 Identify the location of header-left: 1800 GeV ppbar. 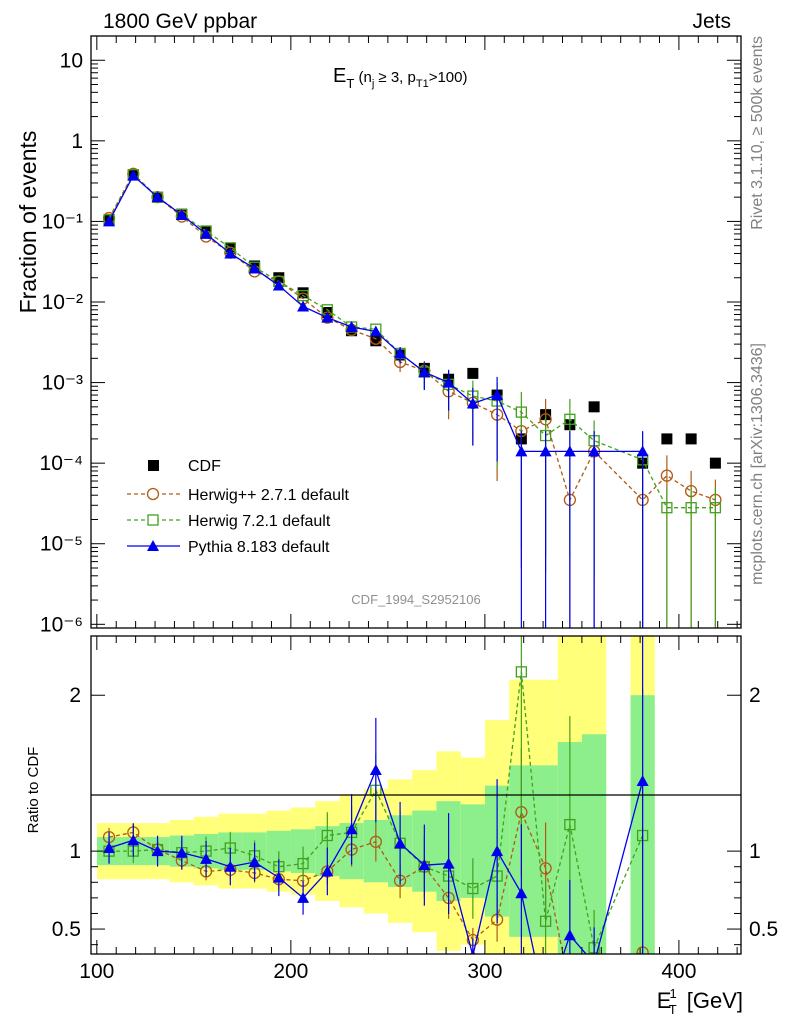
(180, 21).